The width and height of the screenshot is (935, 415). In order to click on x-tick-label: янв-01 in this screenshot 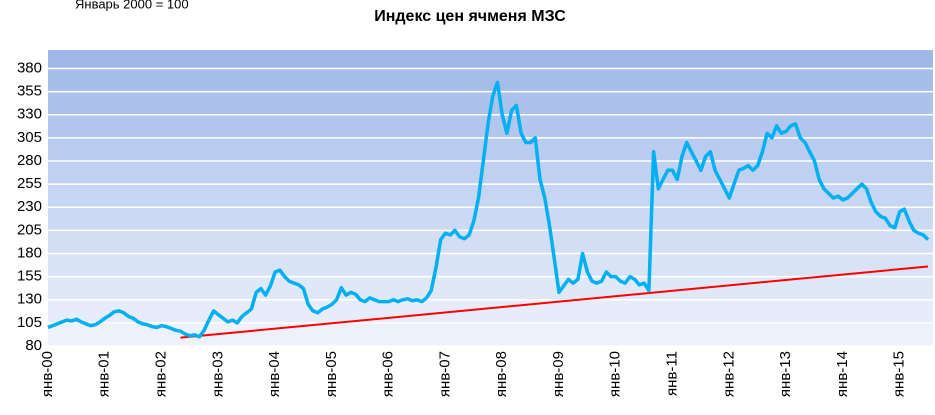, I will do `click(104, 374)`.